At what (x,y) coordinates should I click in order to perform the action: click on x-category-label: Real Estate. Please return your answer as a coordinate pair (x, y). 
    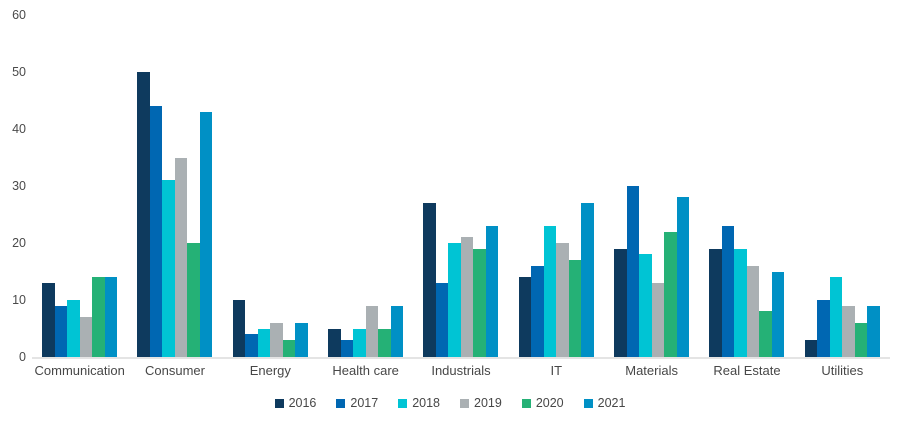
    Looking at the image, I should click on (747, 370).